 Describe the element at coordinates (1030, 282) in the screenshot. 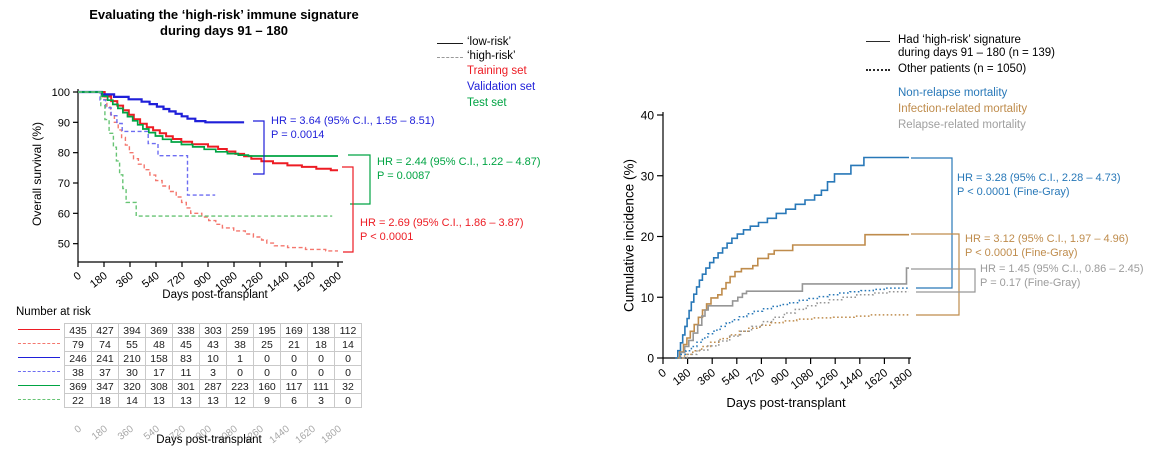

I see `annotation-rrm-p-line: P = 0.17 (Fine-Gray)` at that location.